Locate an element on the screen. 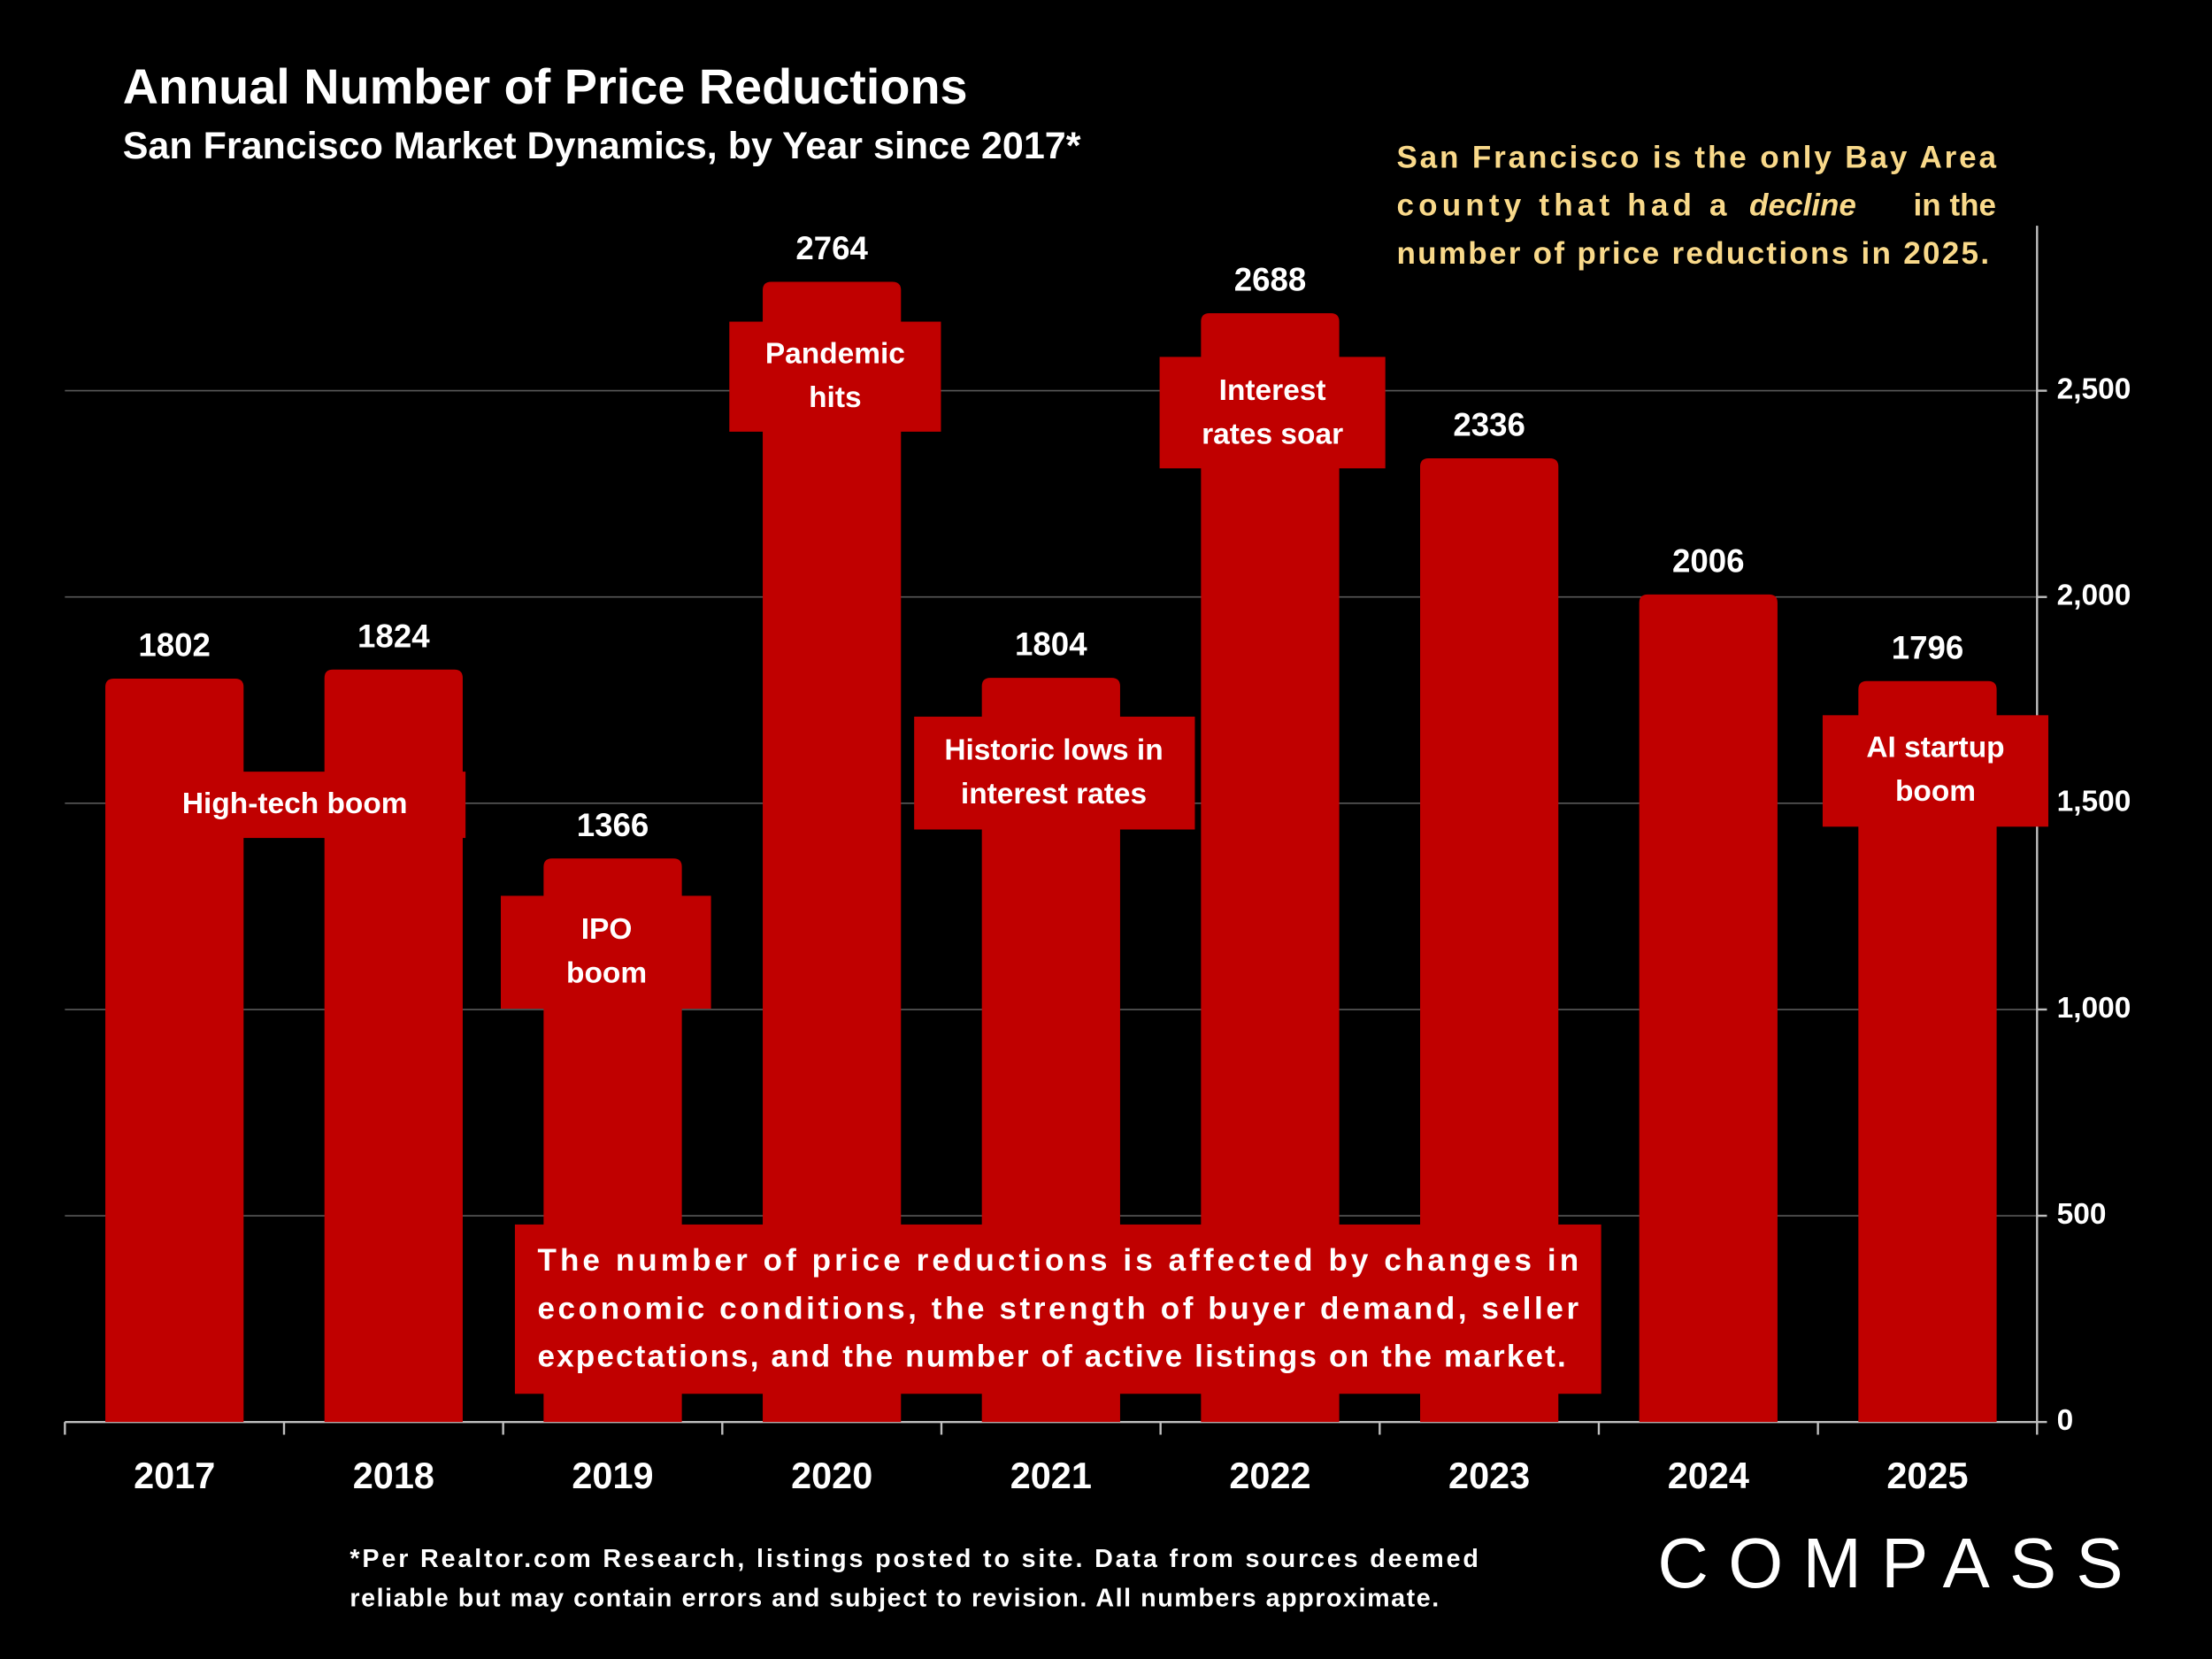 Image resolution: width=2212 pixels, height=1659 pixels. x-tick-label: 2025 is located at coordinates (1927, 1475).